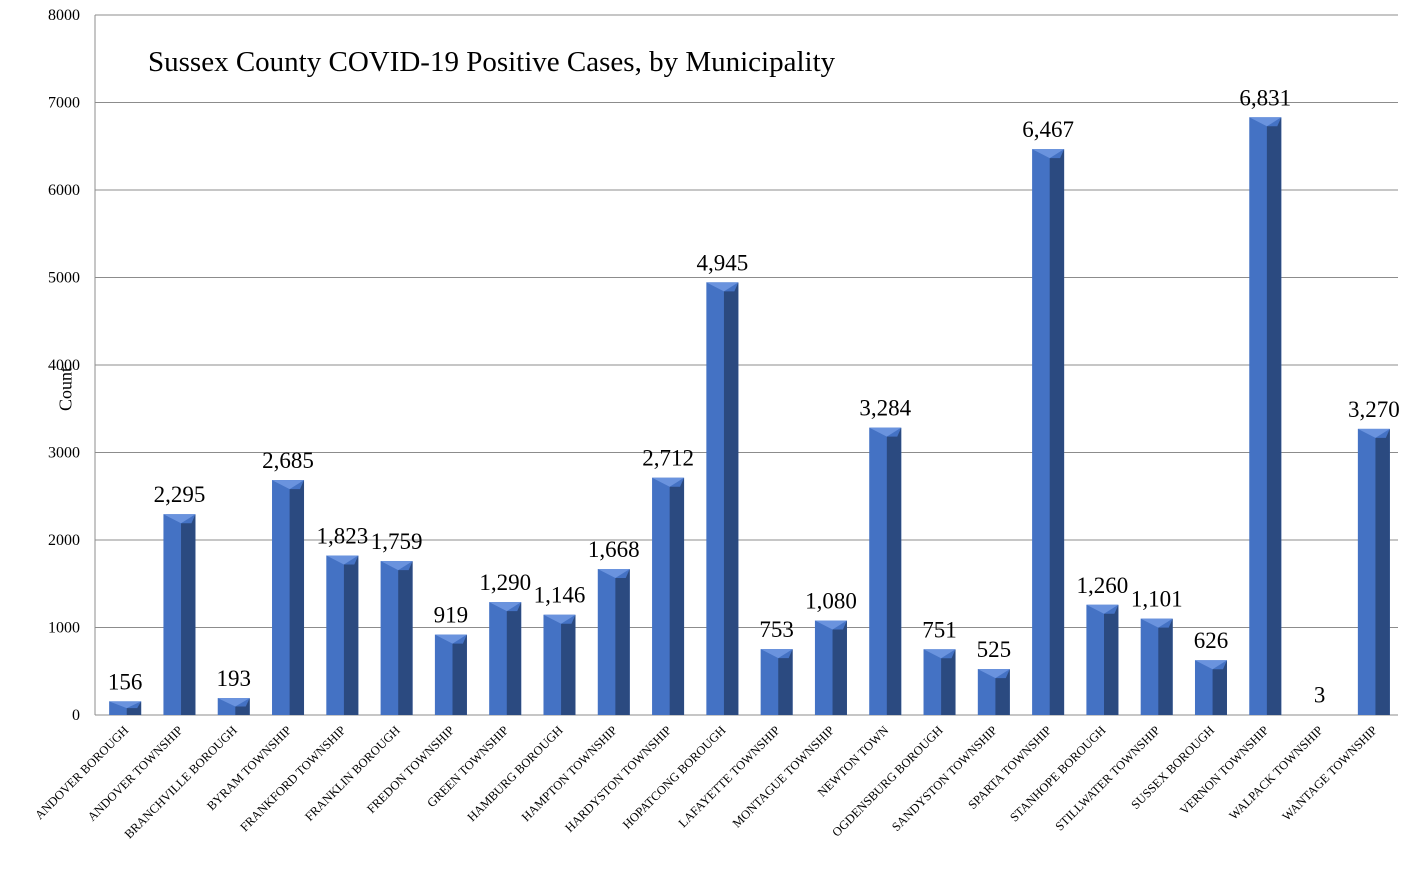 The width and height of the screenshot is (1409, 875). I want to click on y-tick-label: 3000, so click(64, 453).